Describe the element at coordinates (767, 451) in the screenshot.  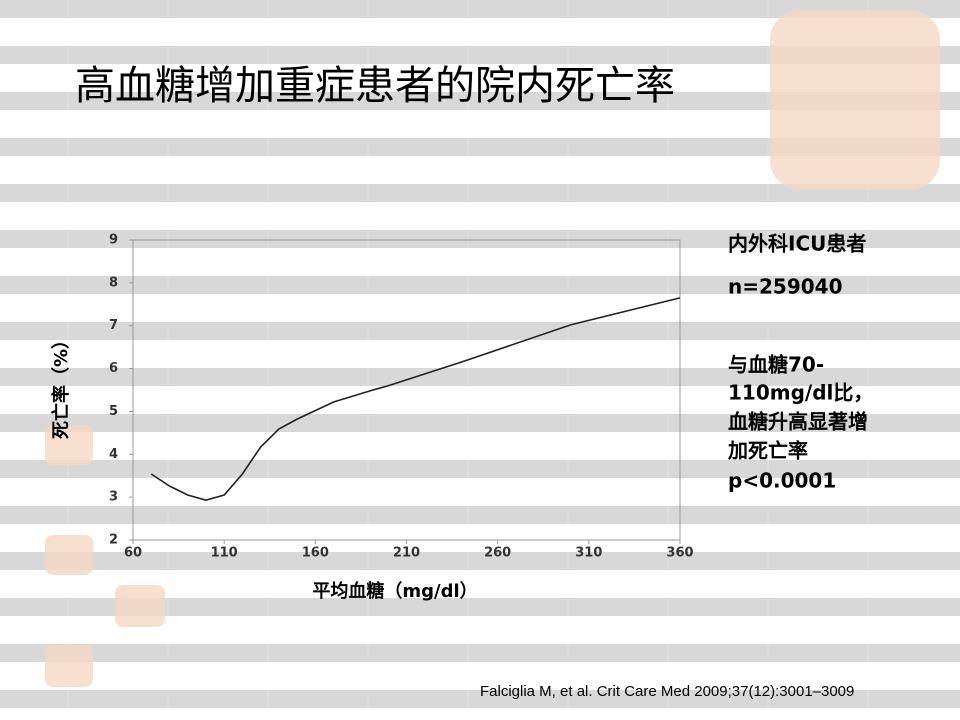
I see `annotation: 加死亡率` at that location.